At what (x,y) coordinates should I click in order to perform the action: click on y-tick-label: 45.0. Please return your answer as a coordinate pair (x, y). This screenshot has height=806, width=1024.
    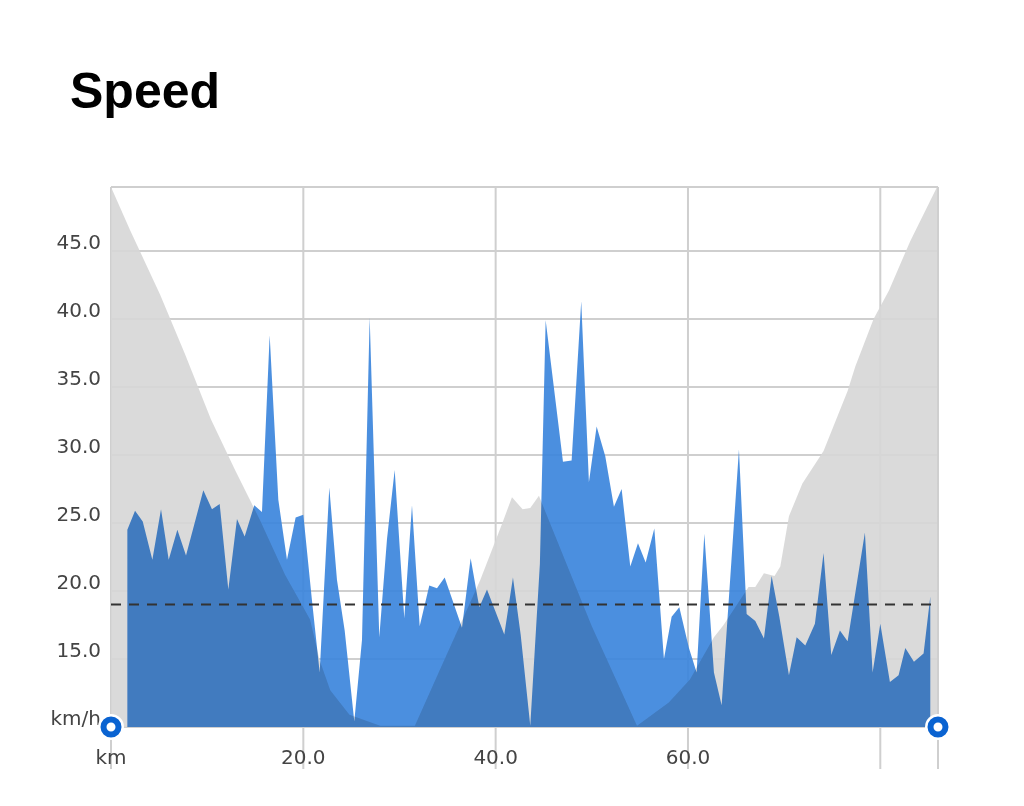
    Looking at the image, I should click on (78, 241).